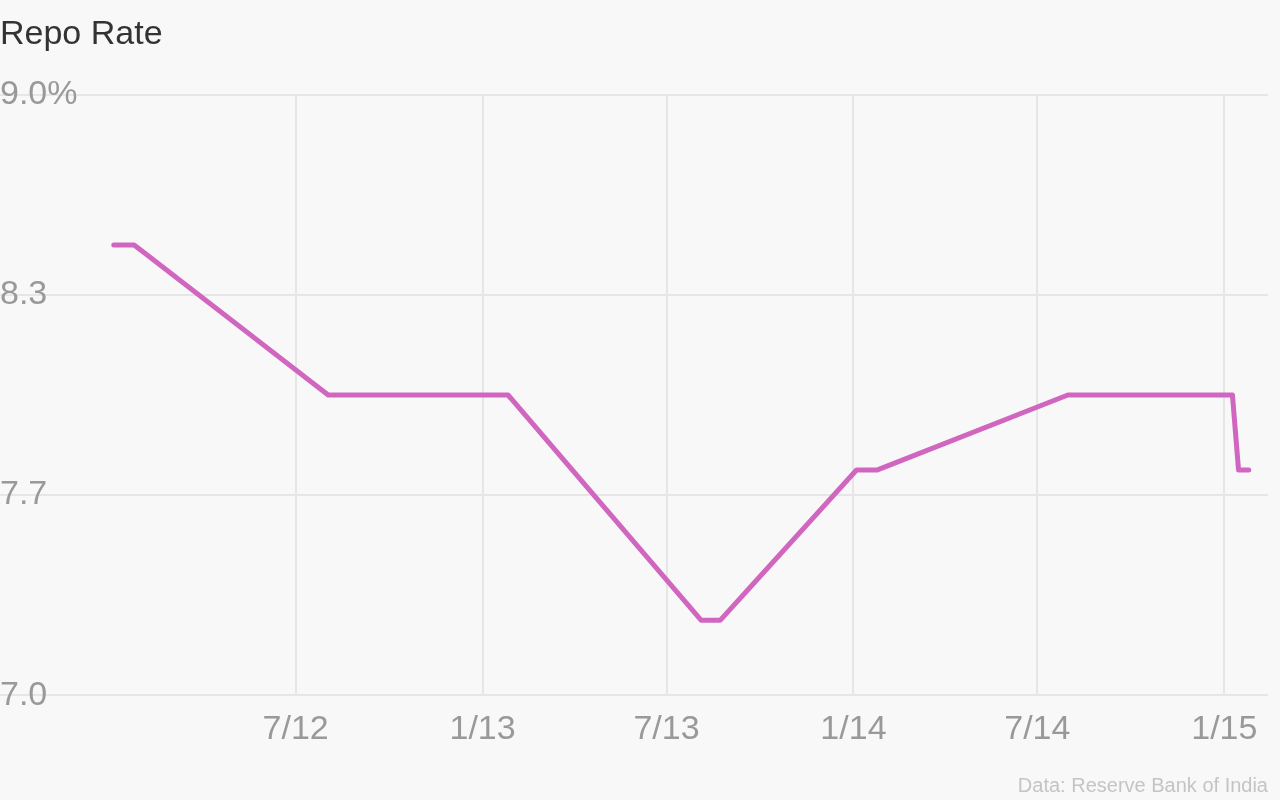  What do you see at coordinates (482, 726) in the screenshot?
I see `x-tick-label: 1/13` at bounding box center [482, 726].